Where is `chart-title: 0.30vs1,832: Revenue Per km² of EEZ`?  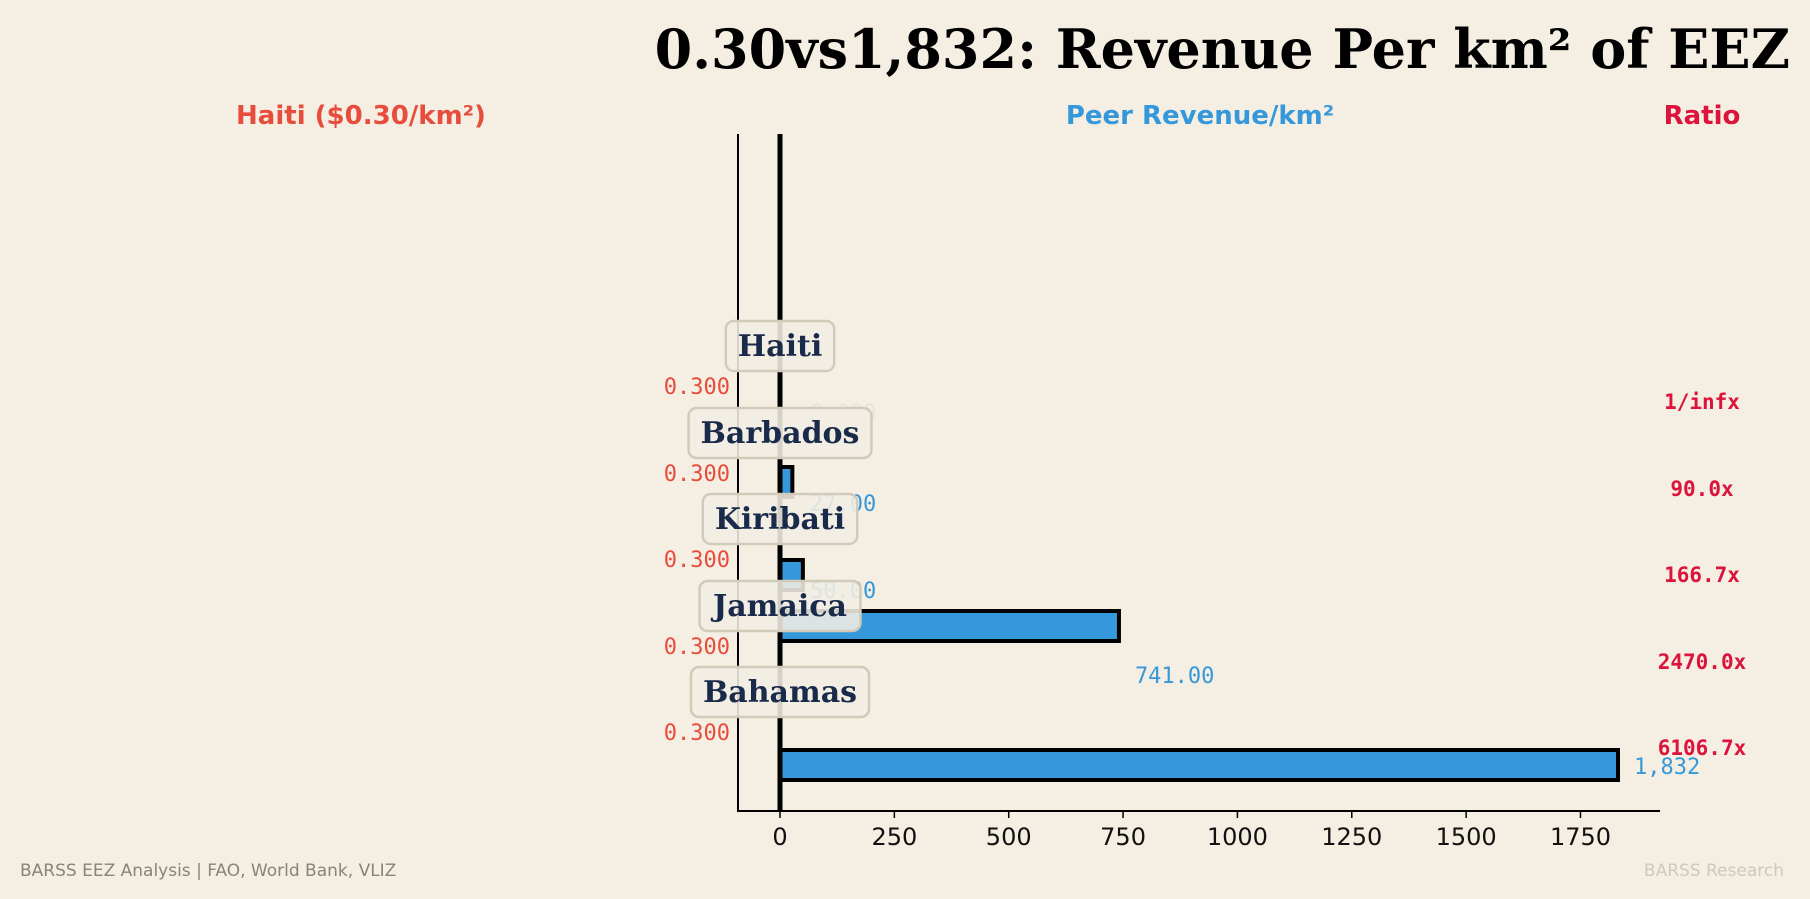
chart-title: 0.30vs1,832: Revenue Per km² of EEZ is located at coordinates (1222, 49).